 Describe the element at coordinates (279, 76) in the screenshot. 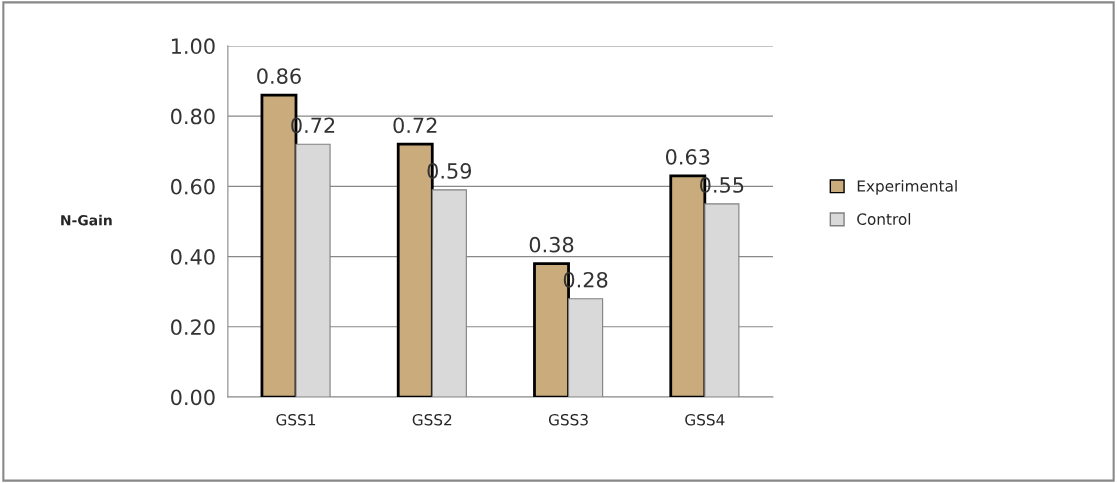

I see `data-label: 0.86` at that location.